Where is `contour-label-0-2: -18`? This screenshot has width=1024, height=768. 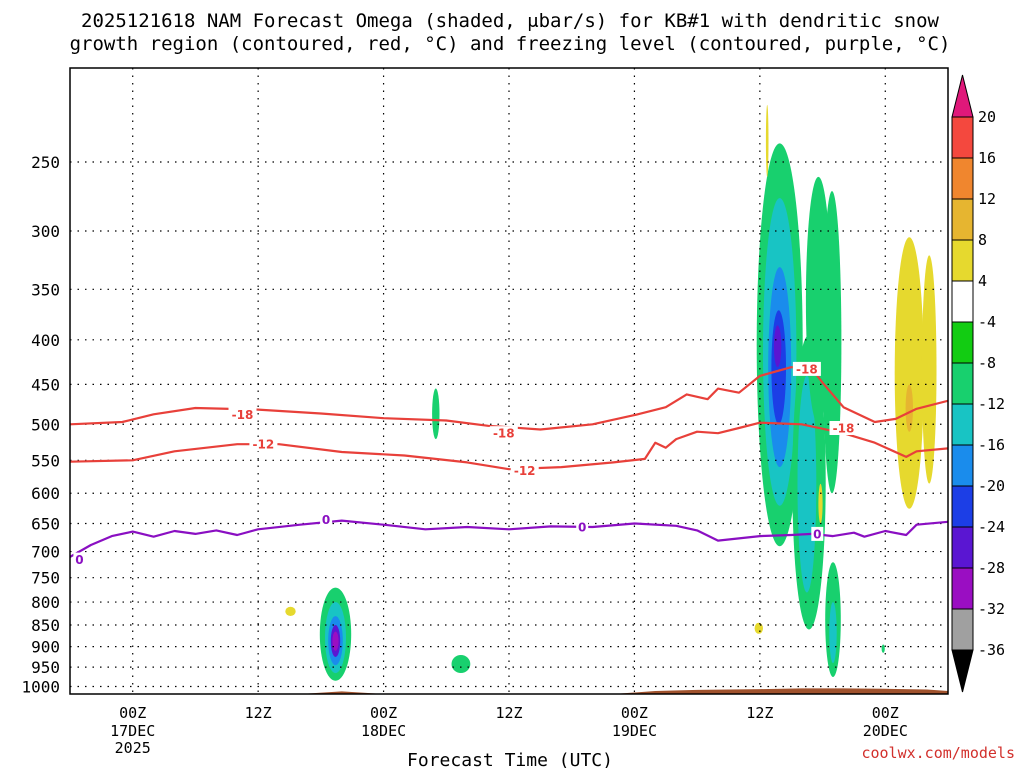 contour-label-0-2: -18 is located at coordinates (807, 369).